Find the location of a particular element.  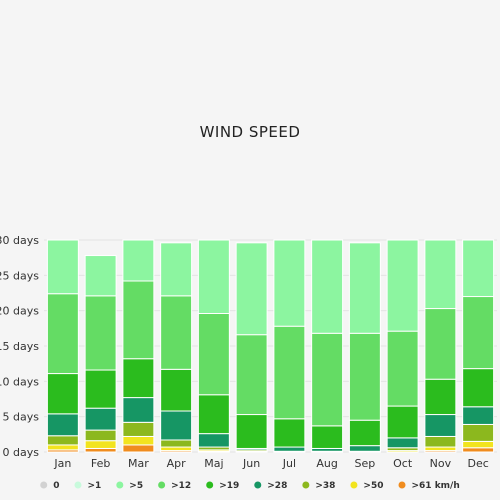

legend-label: >61 km/h is located at coordinates (436, 486).